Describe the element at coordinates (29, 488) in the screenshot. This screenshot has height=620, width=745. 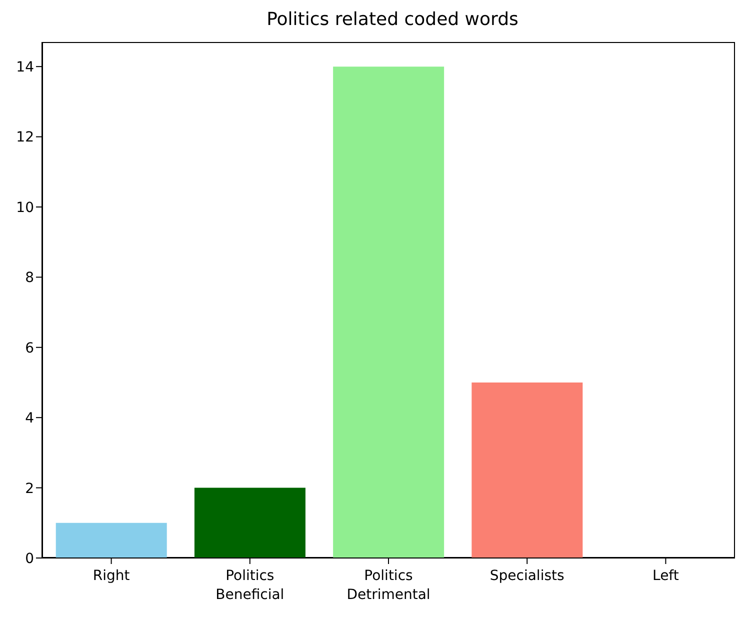
I see `y-tick-label: 2` at that location.